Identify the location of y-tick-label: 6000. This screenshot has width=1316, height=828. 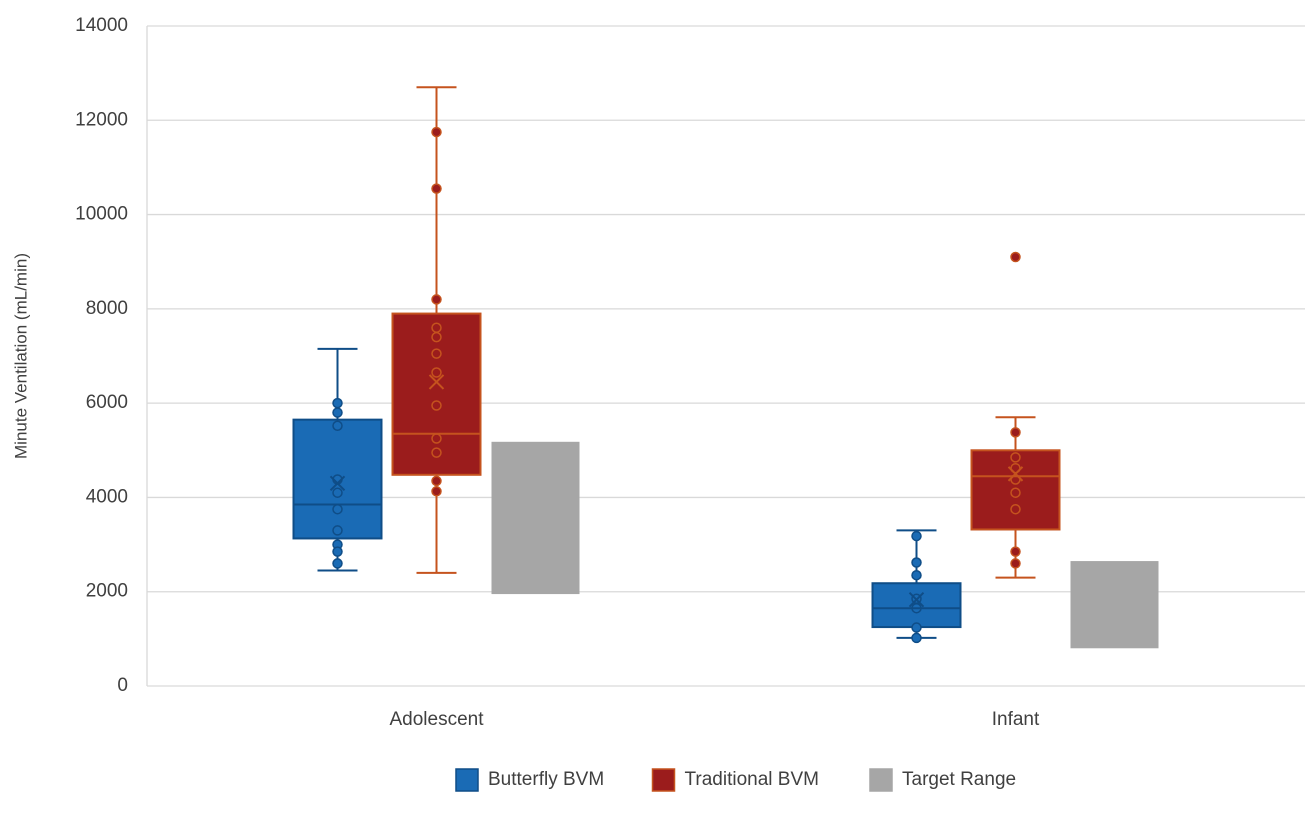
(107, 402).